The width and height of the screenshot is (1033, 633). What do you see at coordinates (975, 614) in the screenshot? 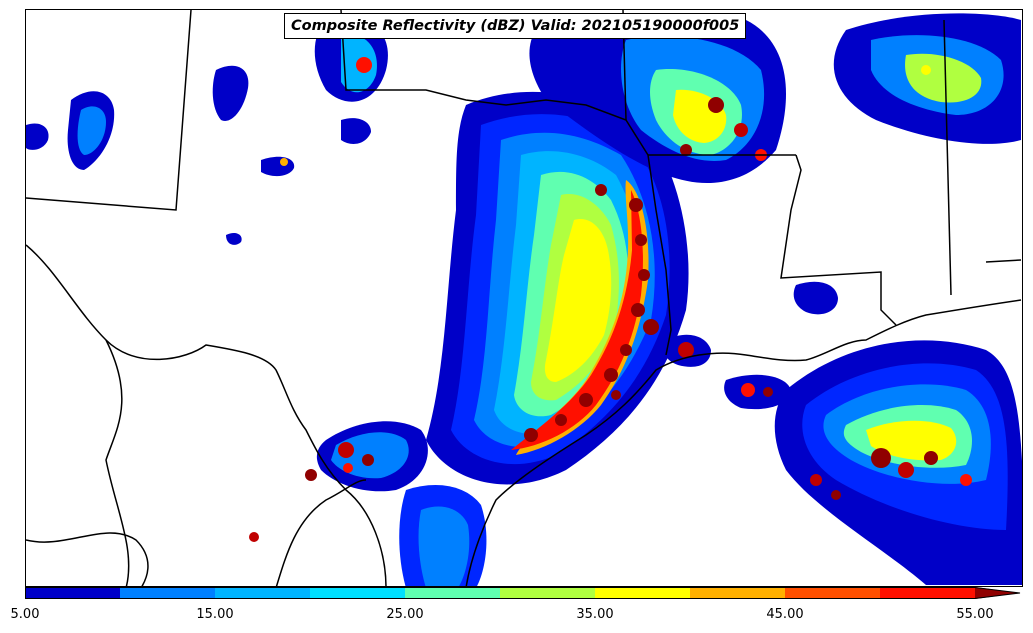
I see `colorbar-tick-label: 55.00` at bounding box center [975, 614].